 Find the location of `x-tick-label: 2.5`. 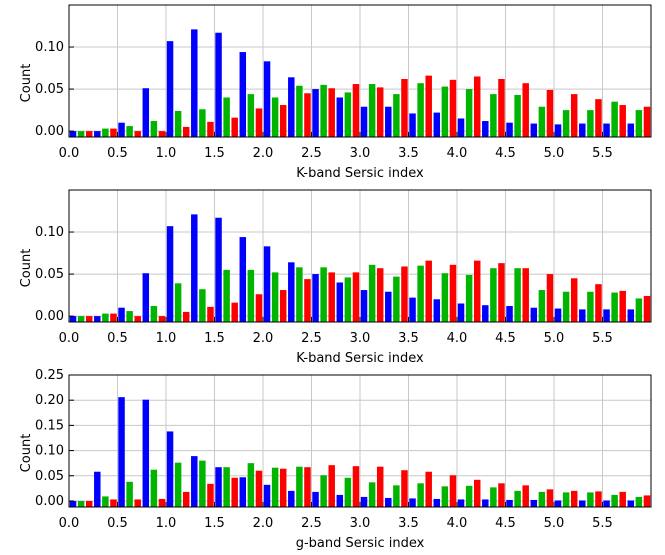

x-tick-label: 2.5 is located at coordinates (311, 338).